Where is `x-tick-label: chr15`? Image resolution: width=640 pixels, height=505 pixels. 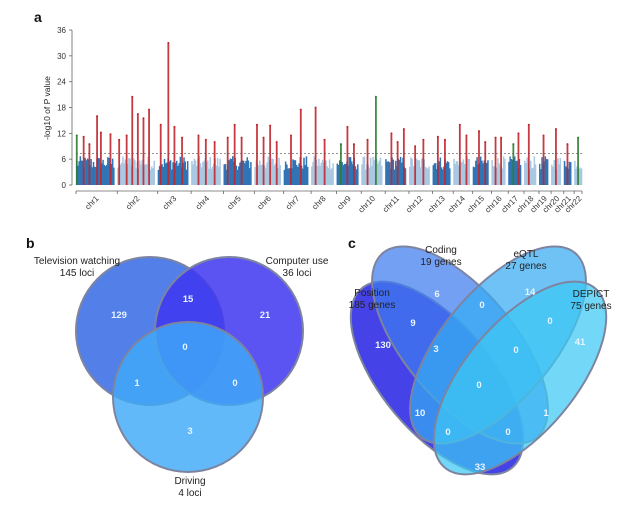 x-tick-label: chr15 is located at coordinates (475, 204).